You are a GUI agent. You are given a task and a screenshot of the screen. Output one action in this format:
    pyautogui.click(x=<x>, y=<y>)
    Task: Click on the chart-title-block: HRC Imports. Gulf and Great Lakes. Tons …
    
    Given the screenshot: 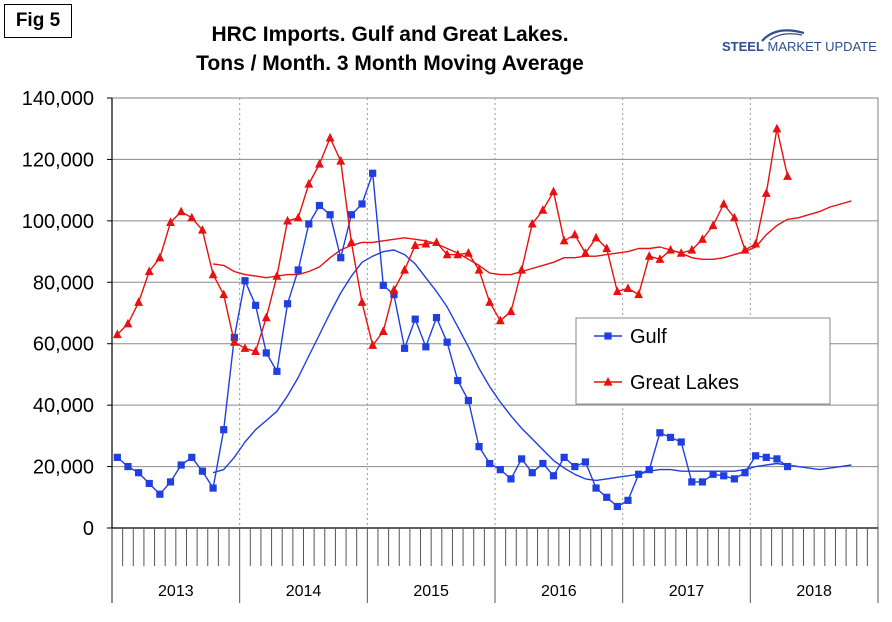 What is the action you would take?
    pyautogui.click(x=390, y=49)
    